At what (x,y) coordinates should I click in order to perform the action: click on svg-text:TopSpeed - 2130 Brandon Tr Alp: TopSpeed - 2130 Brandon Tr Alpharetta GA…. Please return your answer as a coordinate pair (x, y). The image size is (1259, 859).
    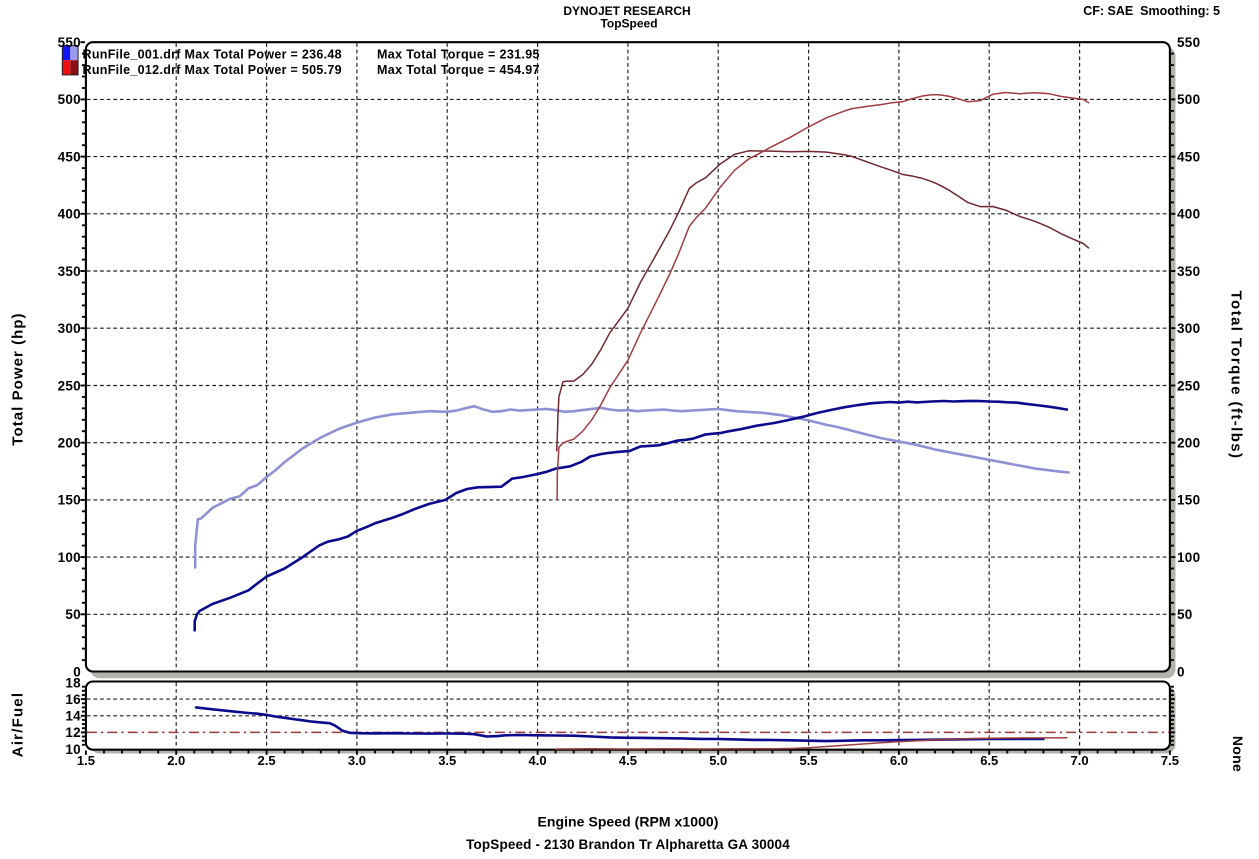
    Looking at the image, I should click on (628, 844).